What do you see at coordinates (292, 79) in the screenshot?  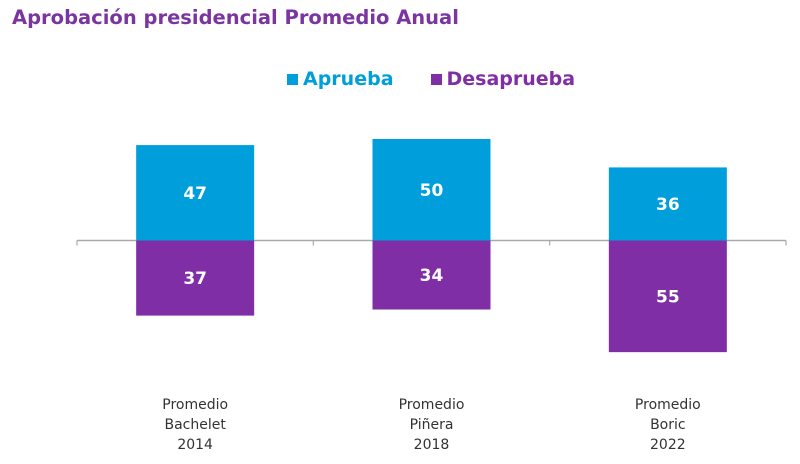 I see `legend-swatch-aprueba` at bounding box center [292, 79].